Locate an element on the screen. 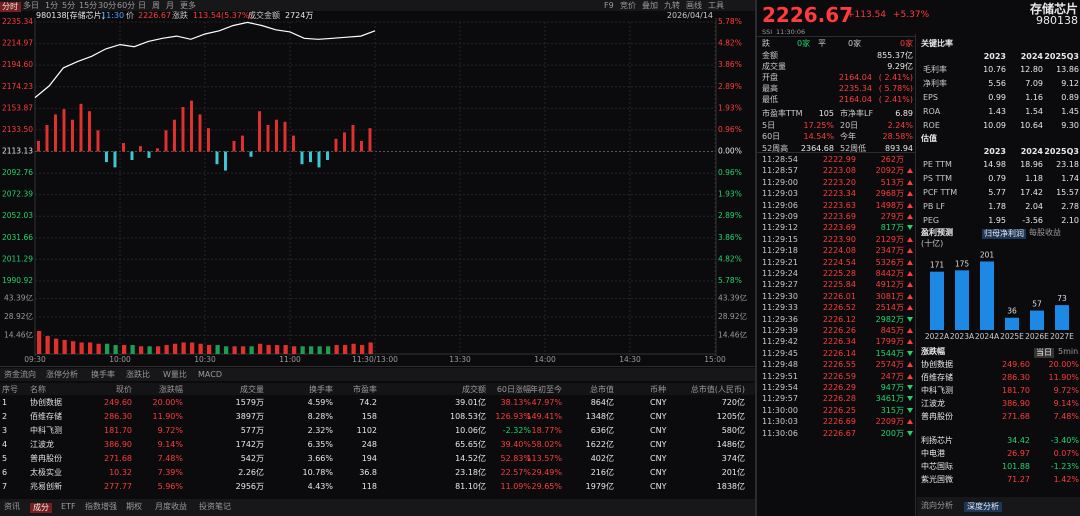  tab: 涨停分析 is located at coordinates (62, 374).